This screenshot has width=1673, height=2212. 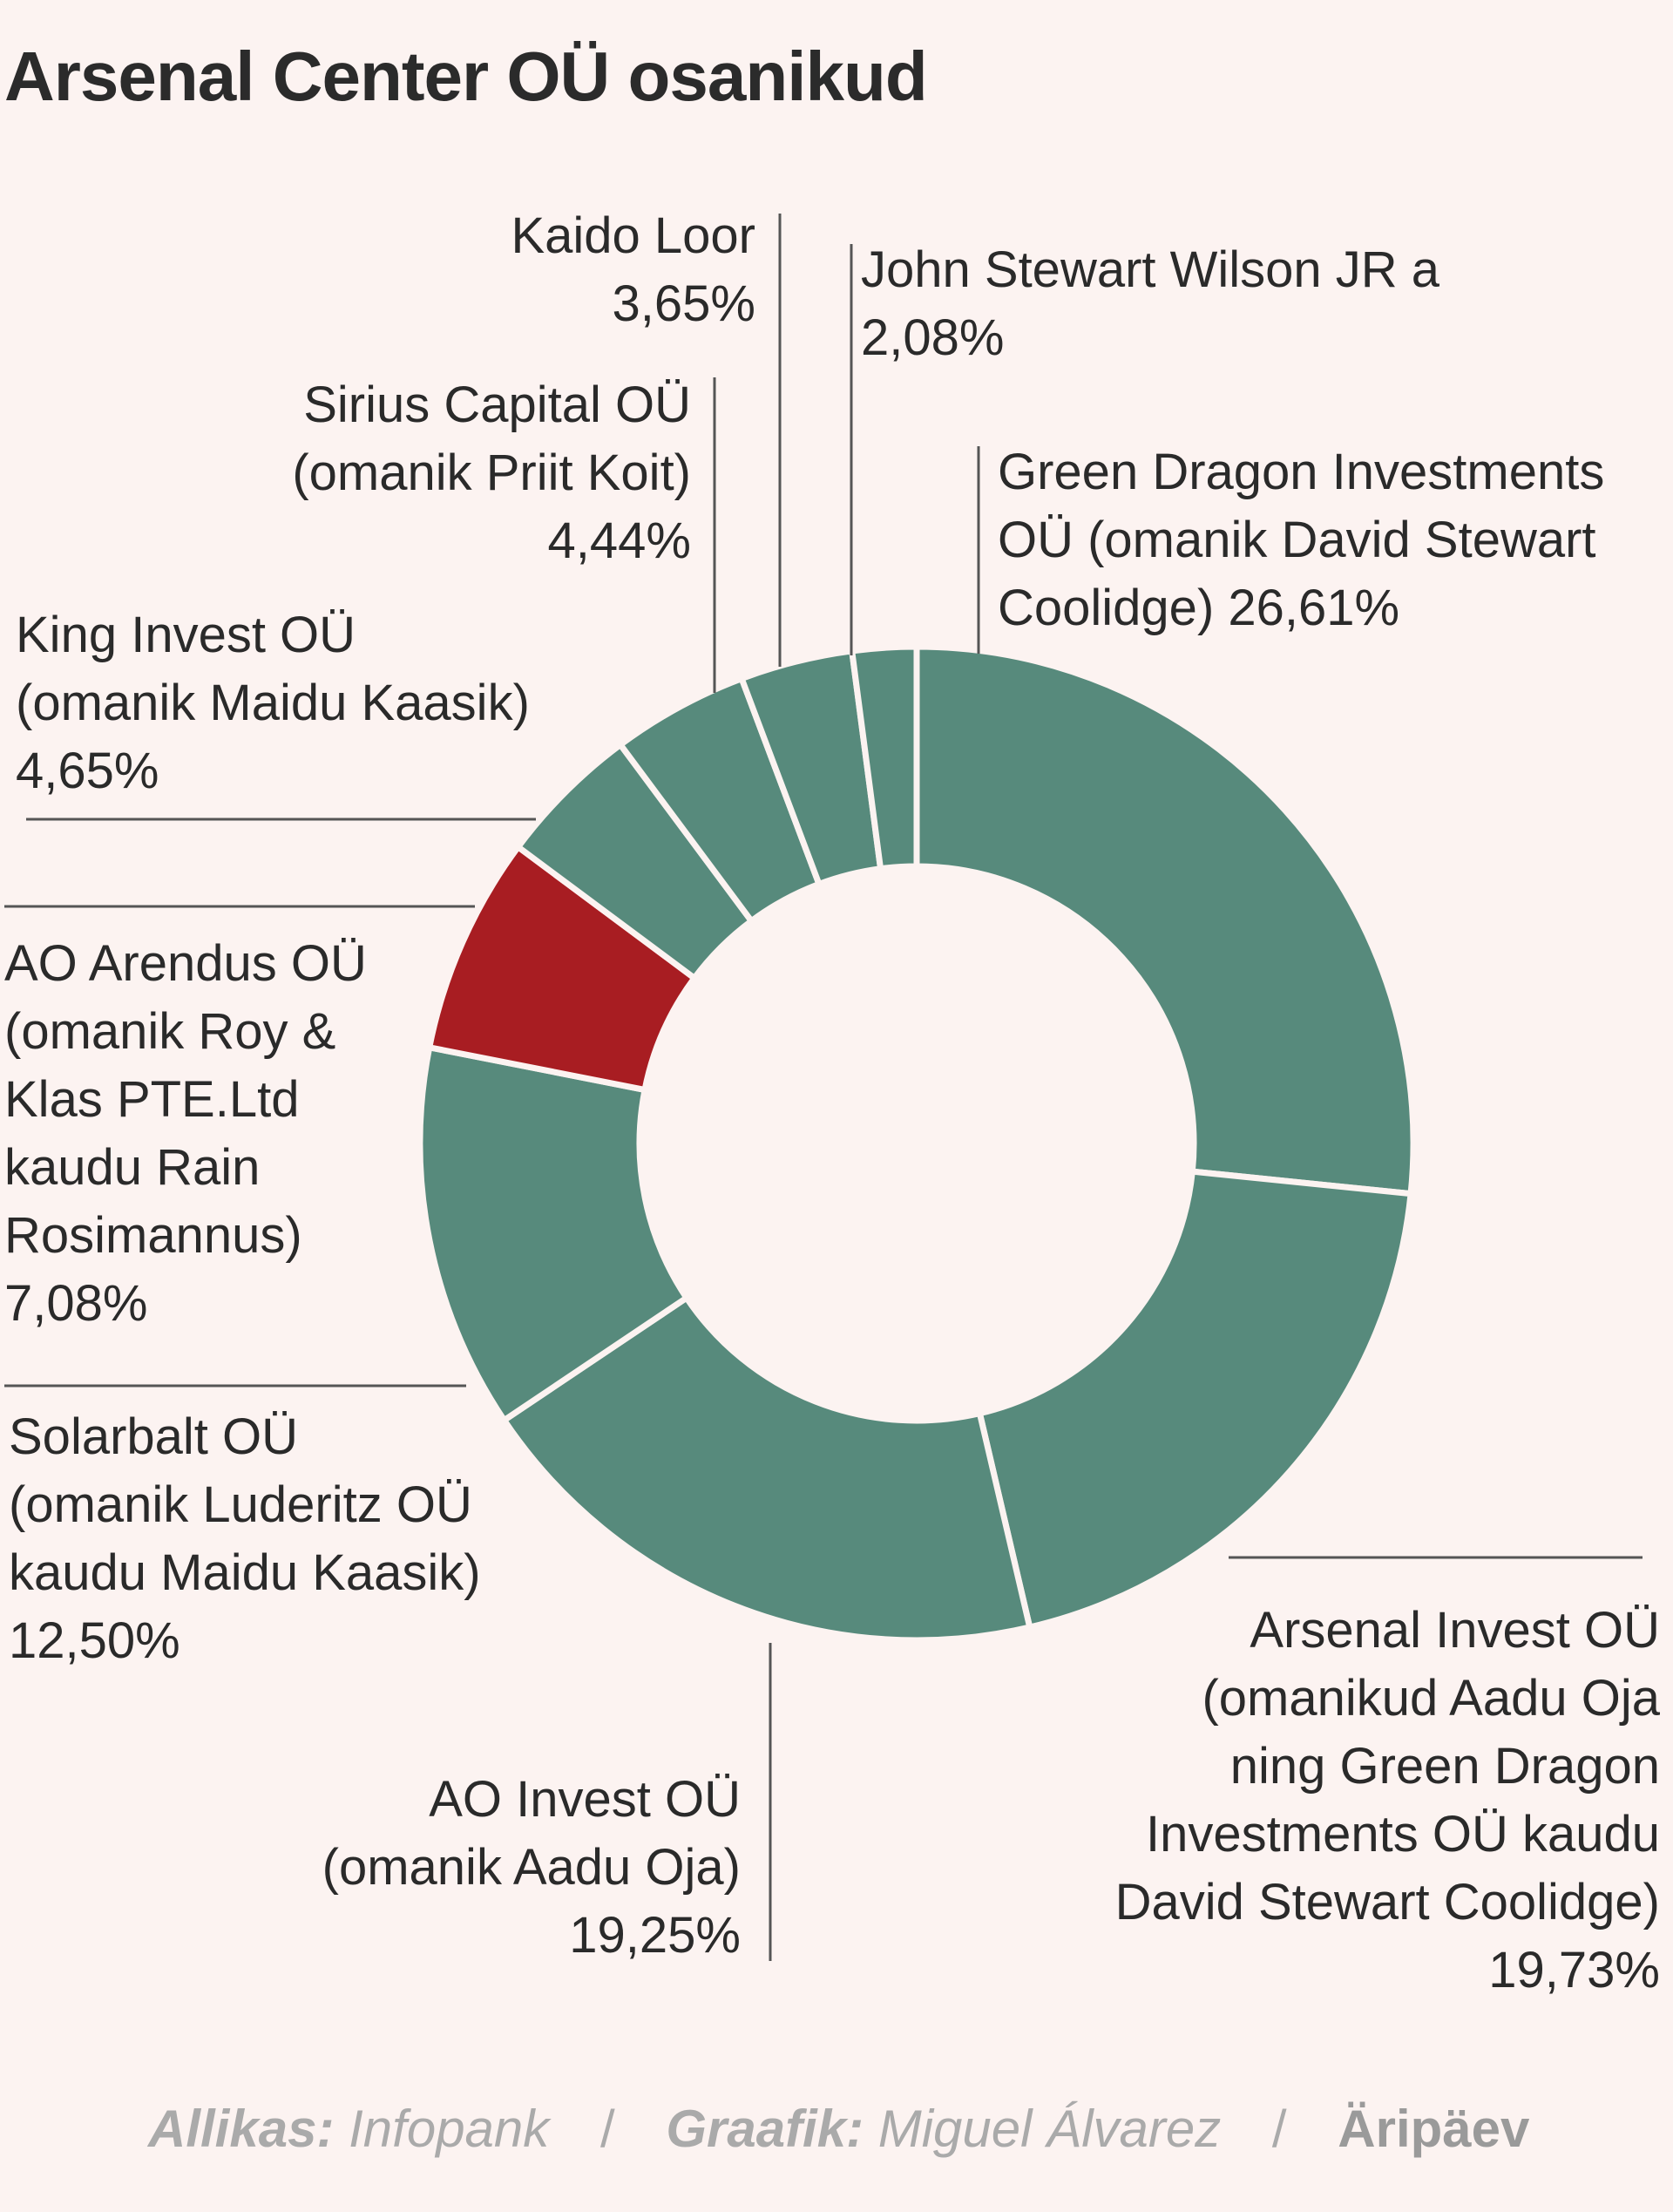 What do you see at coordinates (1195, 1400) in the screenshot?
I see `slice-arsenal-invest` at bounding box center [1195, 1400].